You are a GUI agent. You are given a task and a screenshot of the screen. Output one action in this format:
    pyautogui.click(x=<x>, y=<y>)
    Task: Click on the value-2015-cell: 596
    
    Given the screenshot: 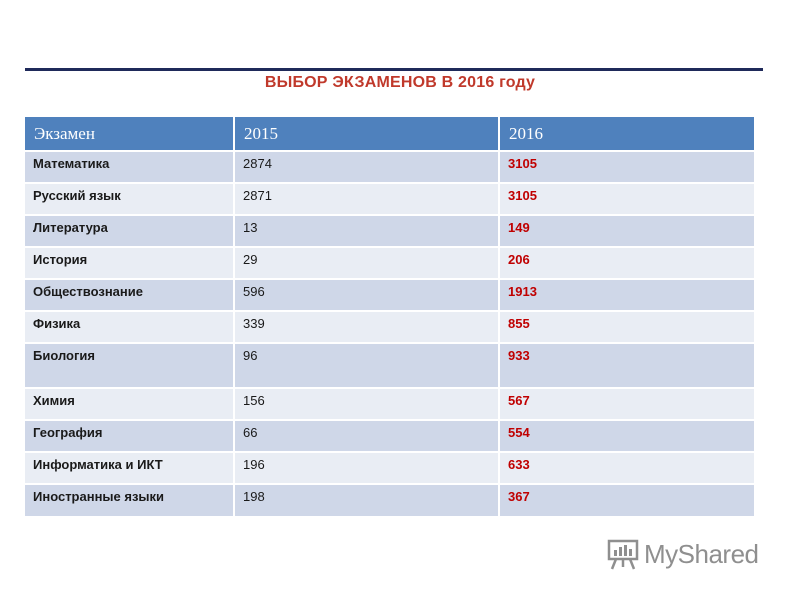 What is the action you would take?
    pyautogui.click(x=367, y=294)
    